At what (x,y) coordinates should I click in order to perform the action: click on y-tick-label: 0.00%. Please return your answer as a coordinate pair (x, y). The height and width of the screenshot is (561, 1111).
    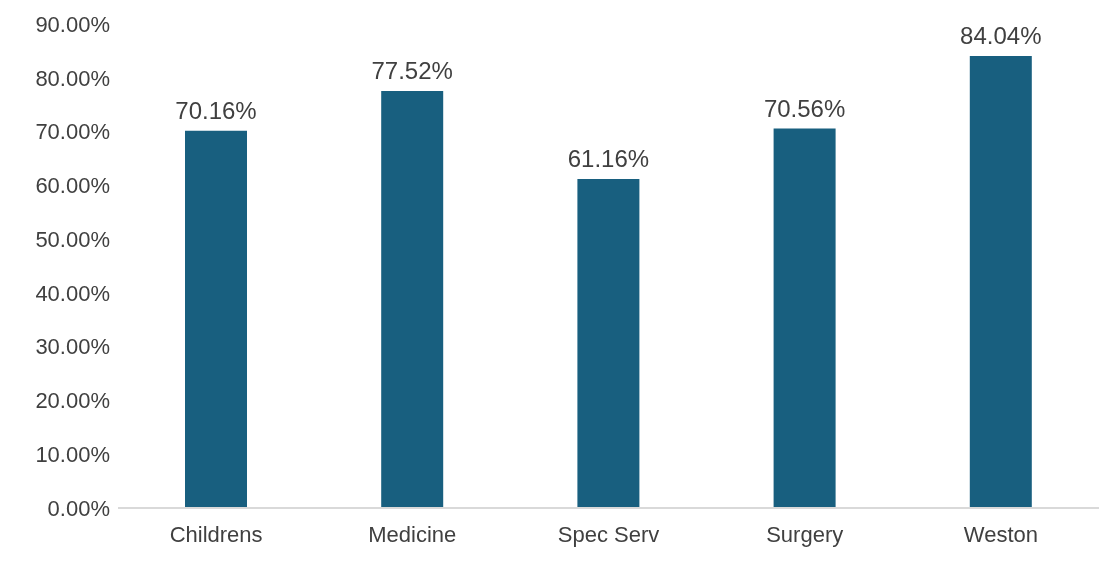
    Looking at the image, I should click on (78, 508).